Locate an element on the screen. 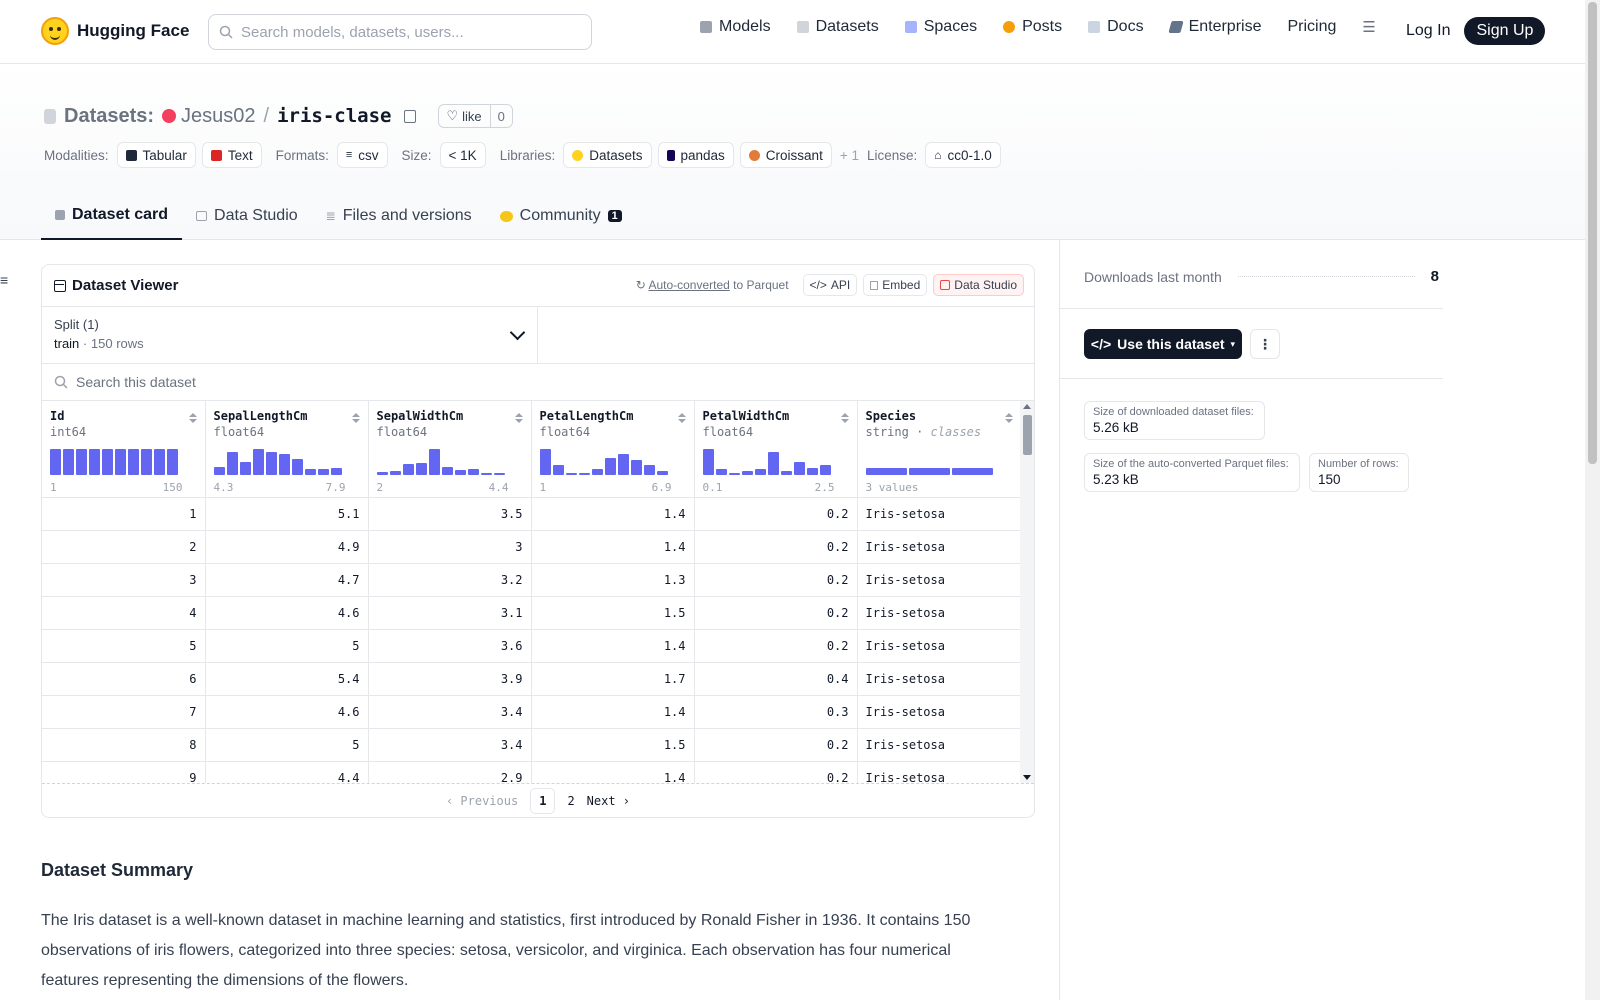 The height and width of the screenshot is (1000, 1600). table-row: 9 4.4 2.9 1.4 0.2 Iris-setosa is located at coordinates (532, 772).